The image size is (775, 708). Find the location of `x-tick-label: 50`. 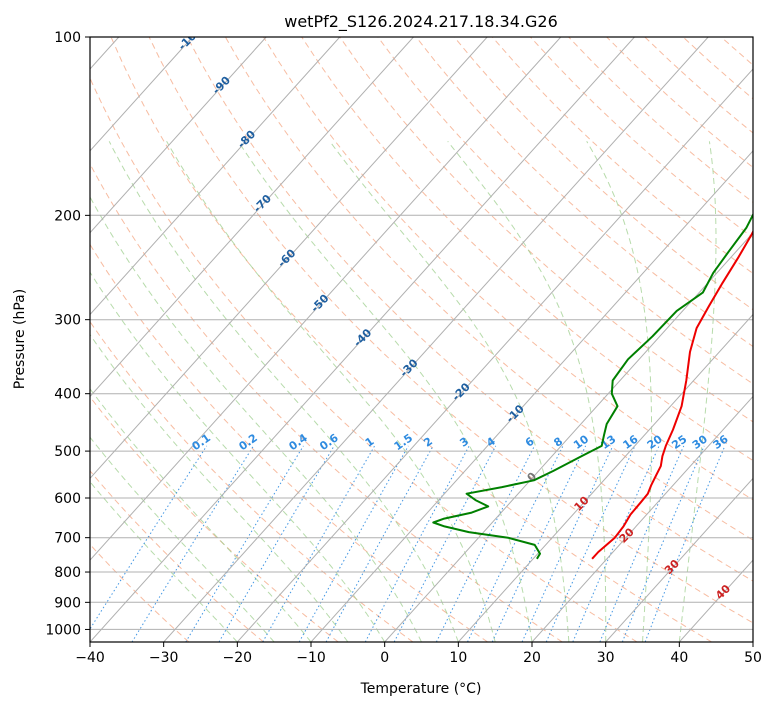

x-tick-label: 50 is located at coordinates (753, 658).